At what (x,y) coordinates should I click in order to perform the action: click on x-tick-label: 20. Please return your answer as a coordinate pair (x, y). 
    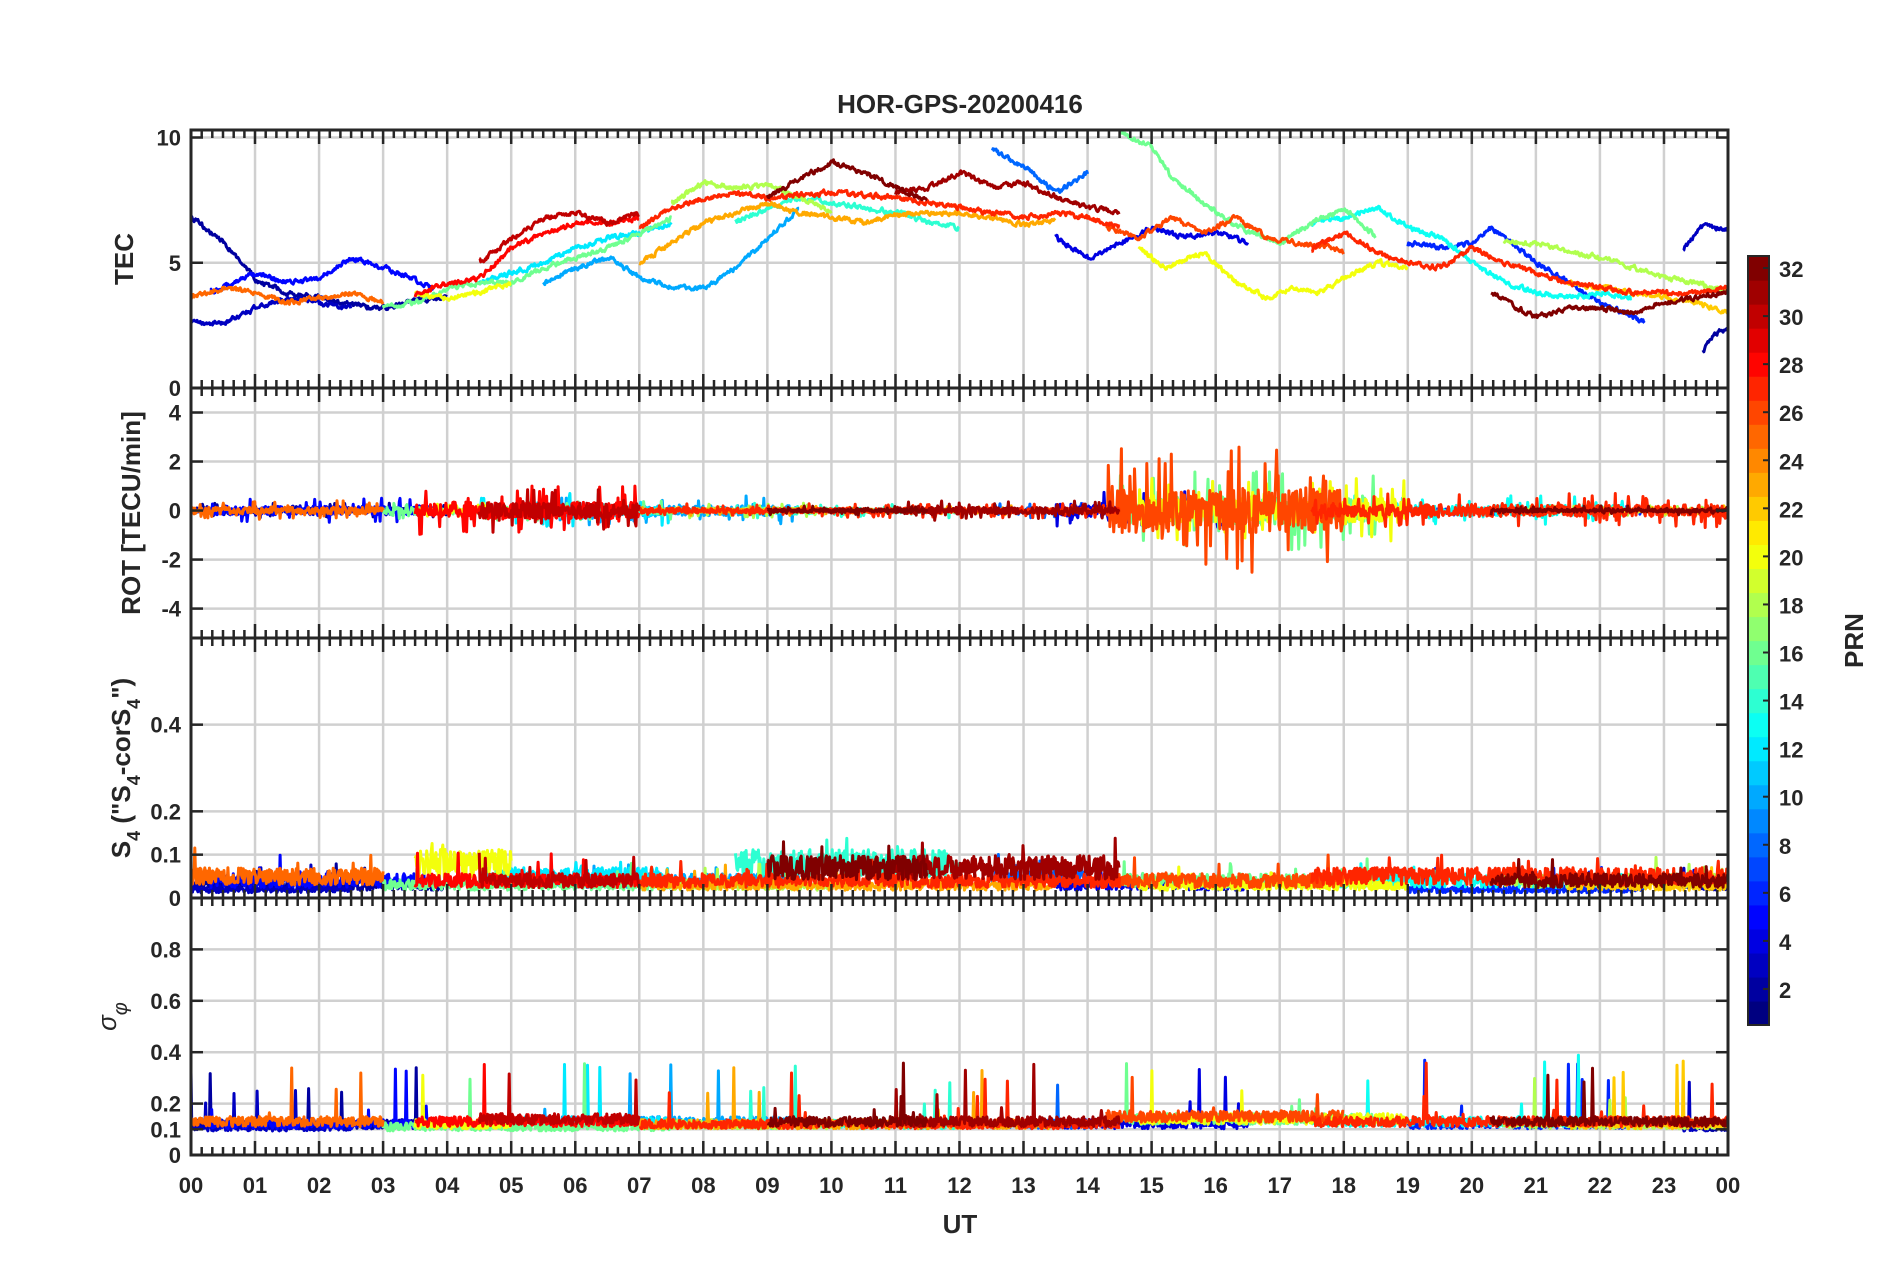
    Looking at the image, I should click on (1472, 1185).